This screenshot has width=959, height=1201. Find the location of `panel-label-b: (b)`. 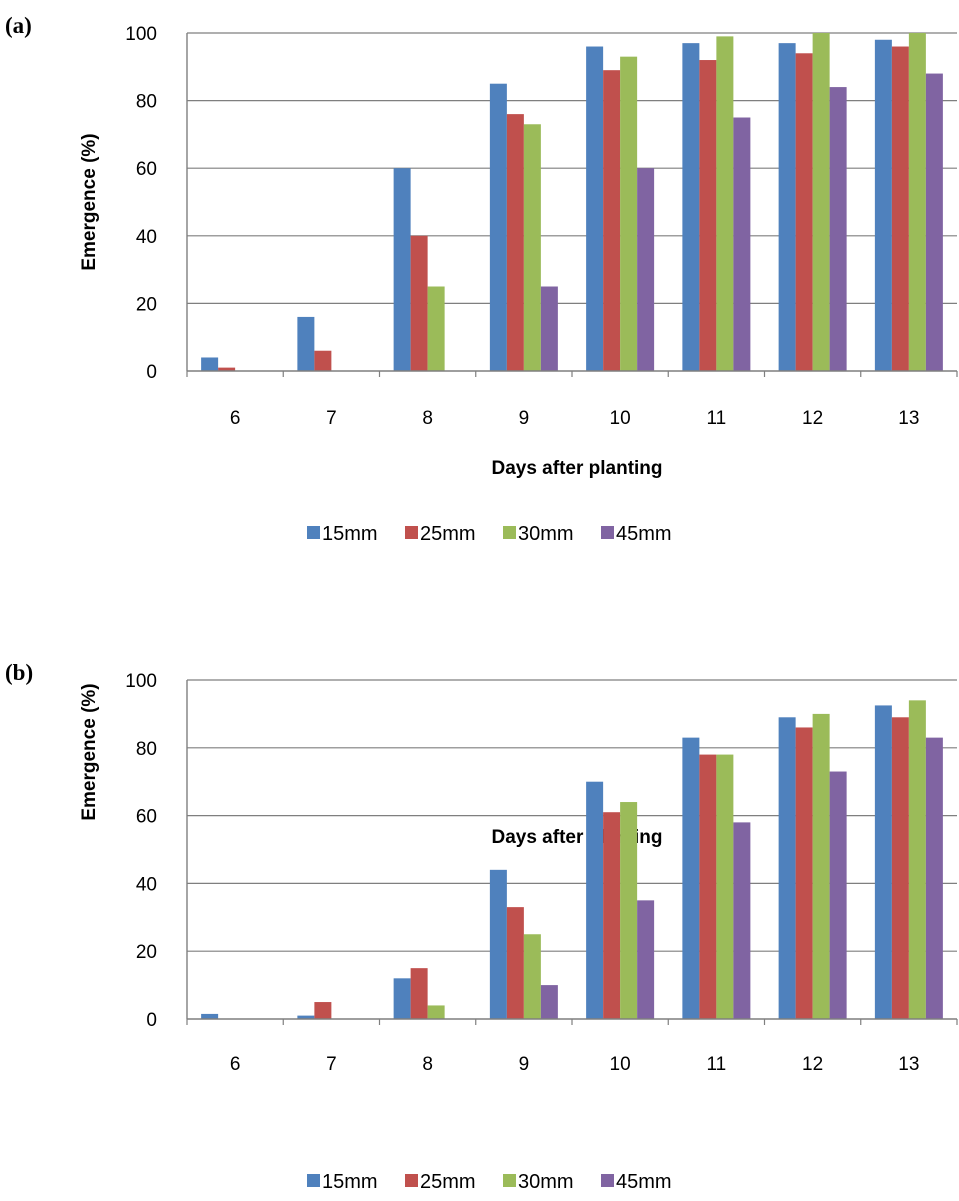

panel-label-b: (b) is located at coordinates (19, 672).